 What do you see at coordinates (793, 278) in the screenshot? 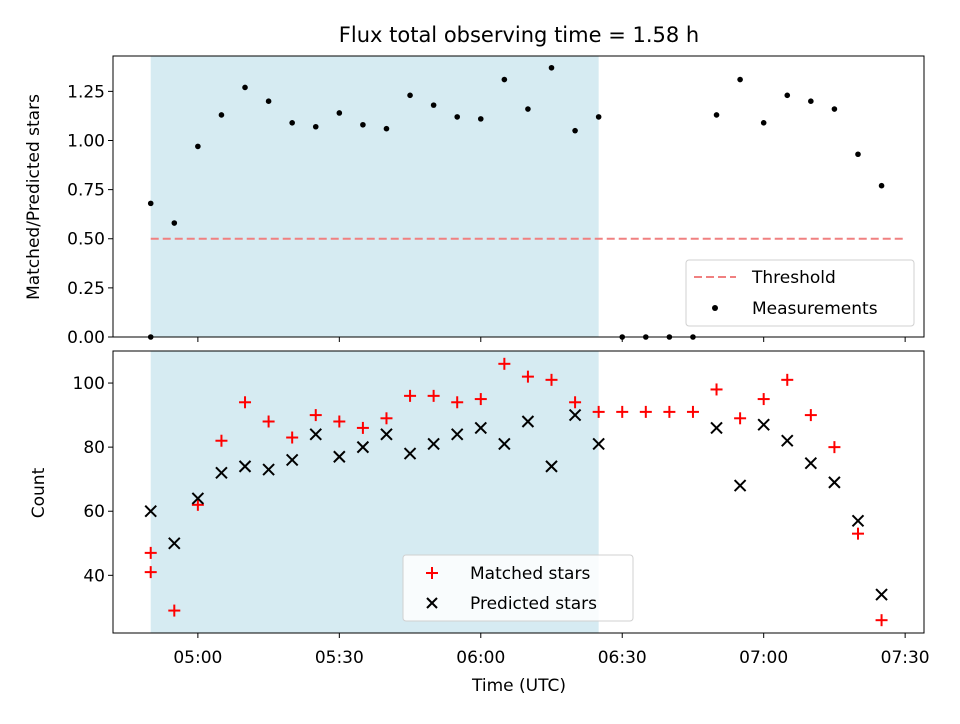
I see `legend-threshold-label: Threshold` at bounding box center [793, 278].